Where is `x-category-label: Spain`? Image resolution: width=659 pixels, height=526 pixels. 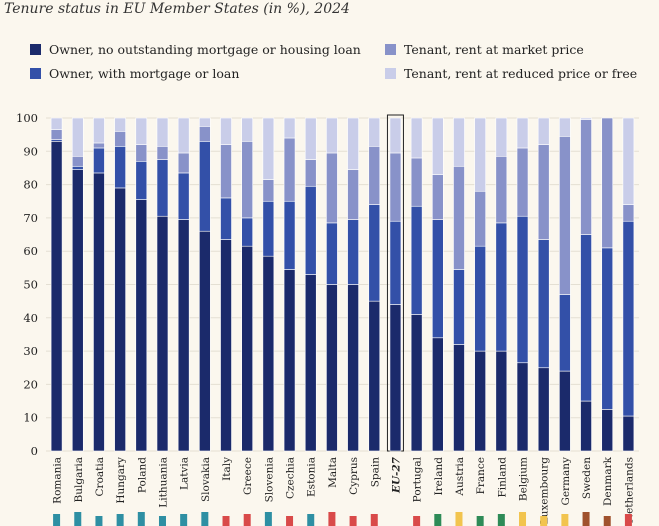 x-category-label: Spain is located at coordinates (375, 472).